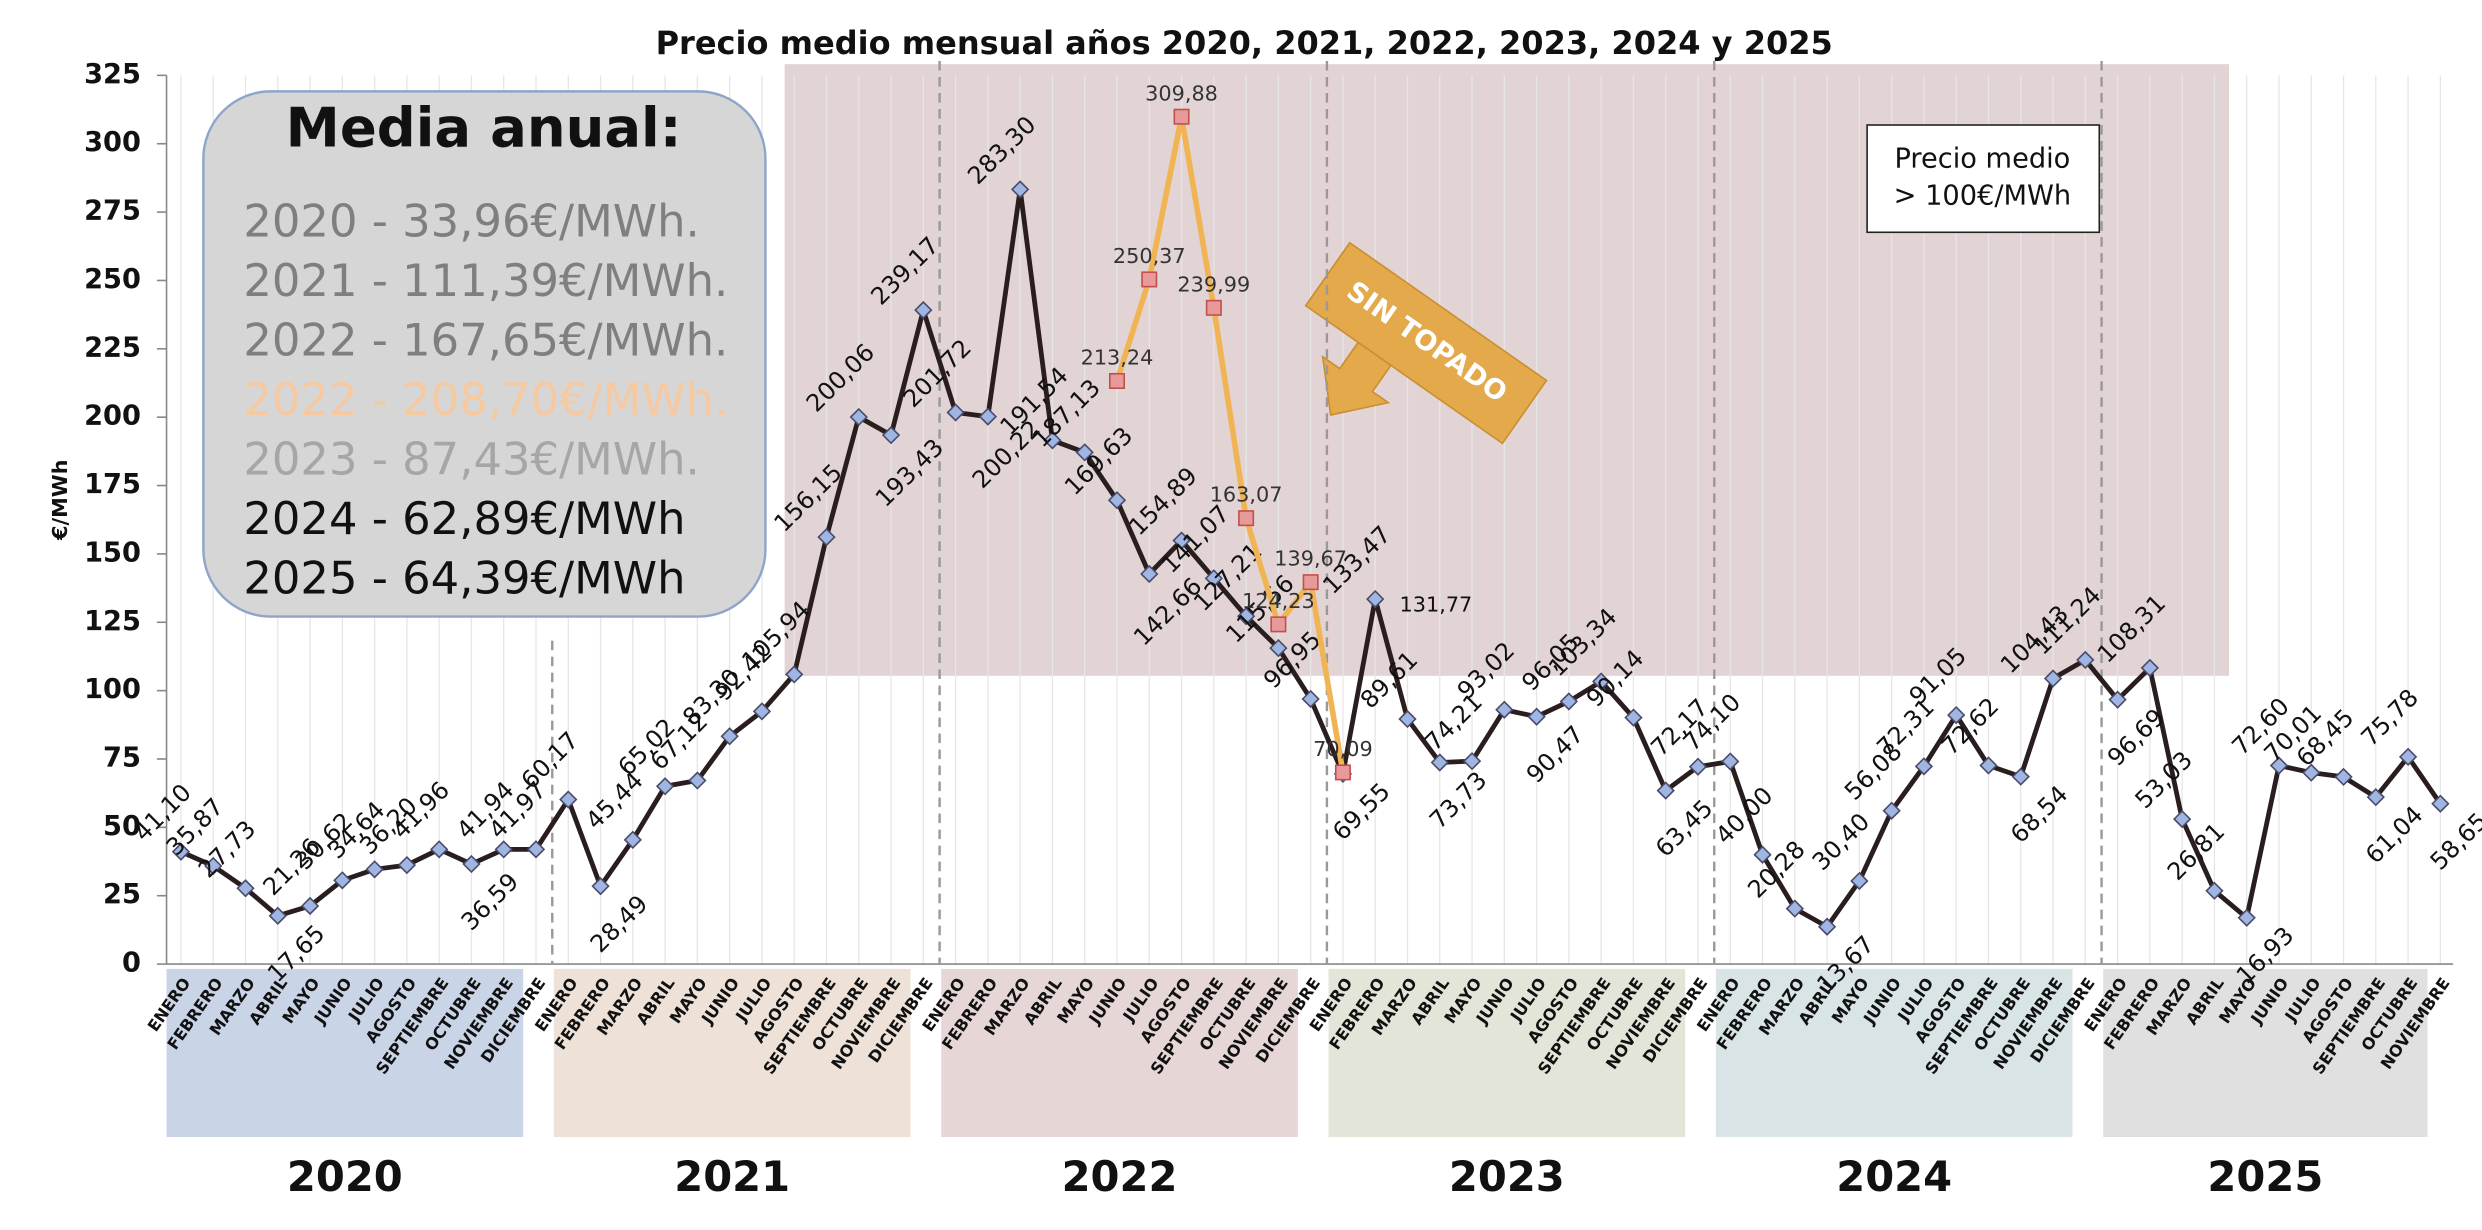  I want to click on data-label: 163,07, so click(1246, 495).